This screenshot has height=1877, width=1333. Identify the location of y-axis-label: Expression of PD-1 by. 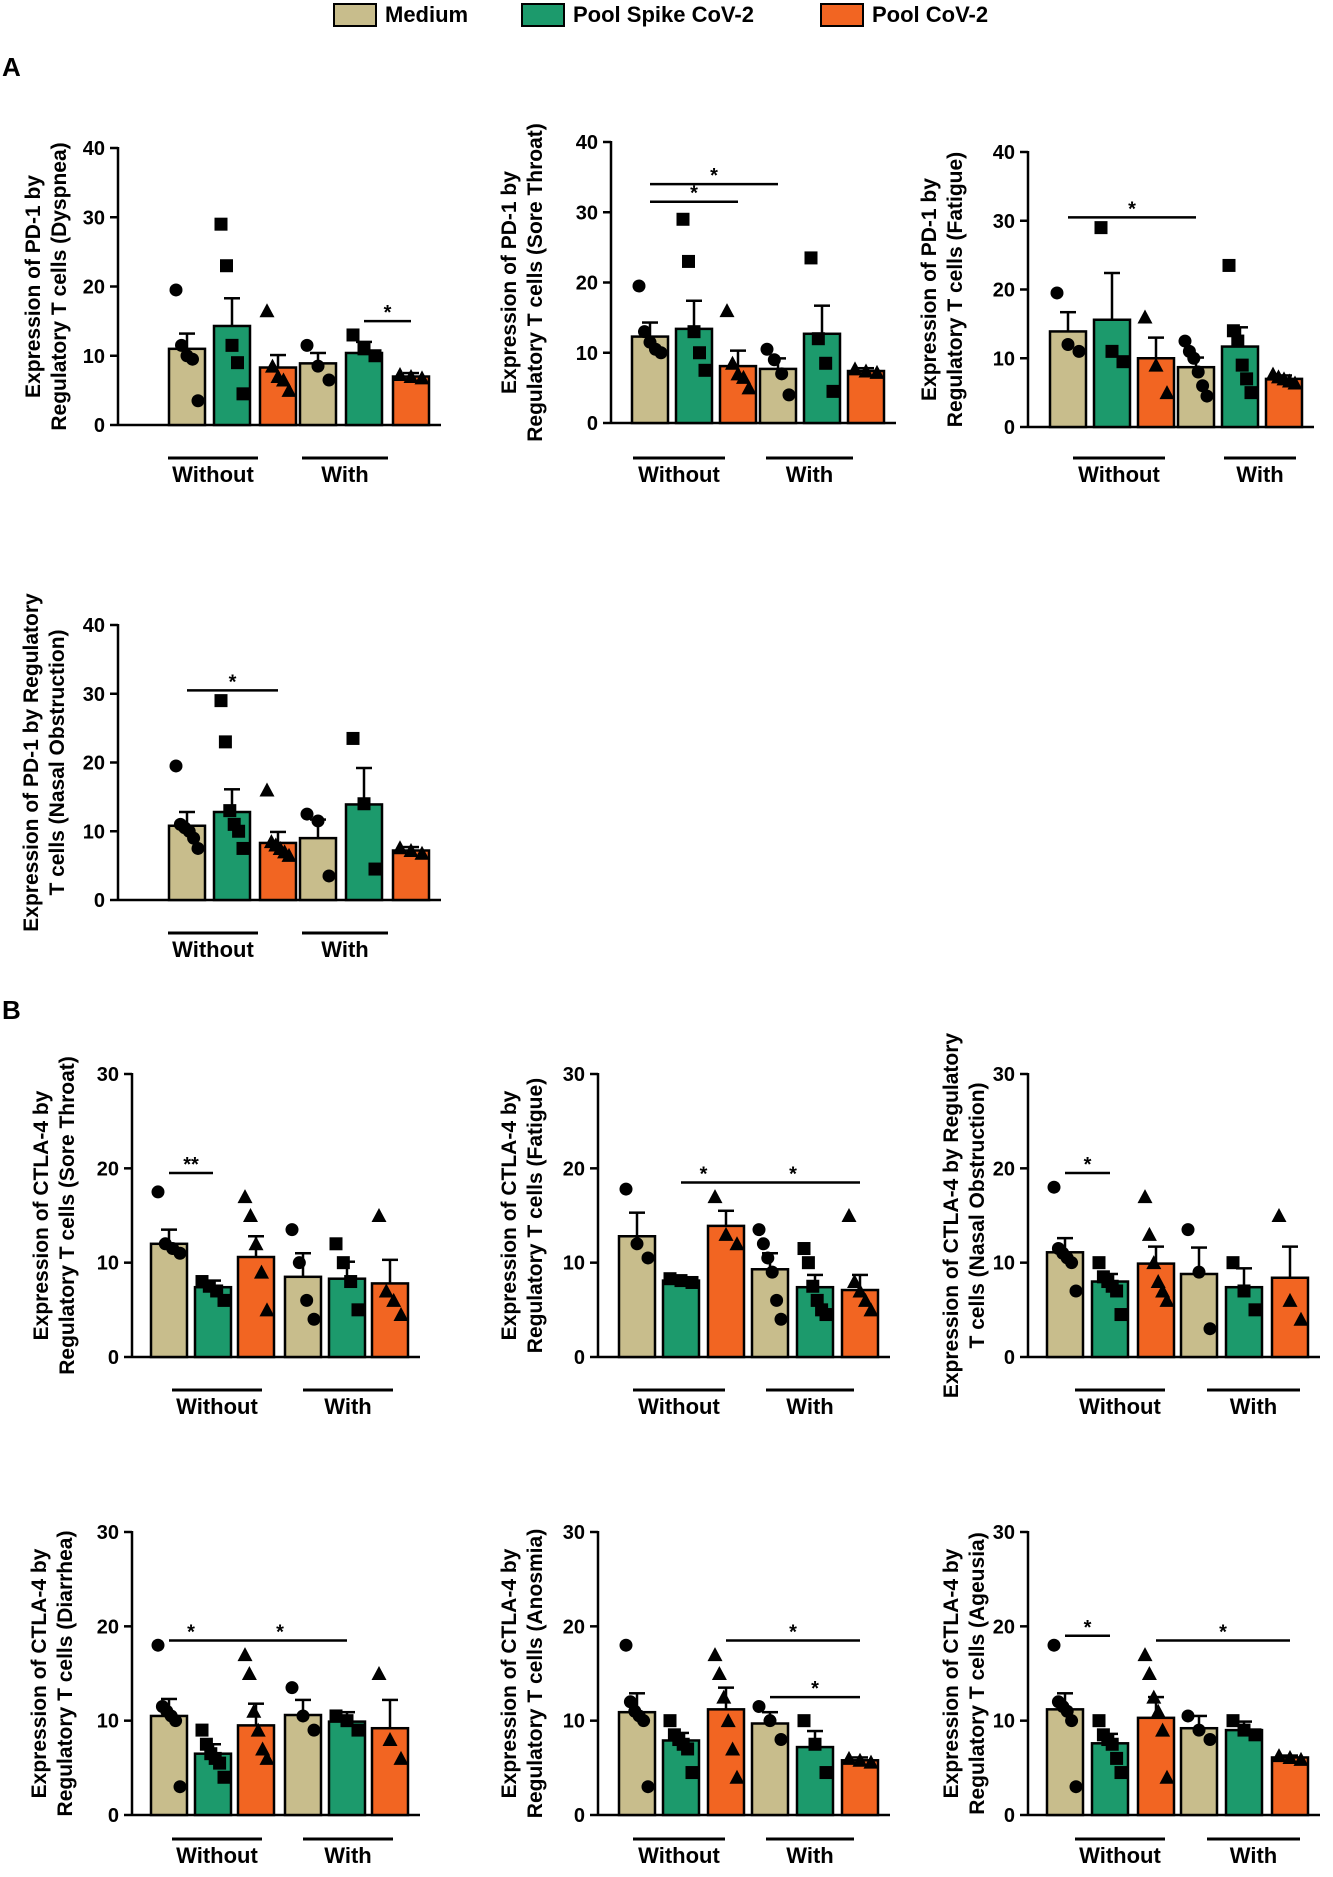
(509, 282).